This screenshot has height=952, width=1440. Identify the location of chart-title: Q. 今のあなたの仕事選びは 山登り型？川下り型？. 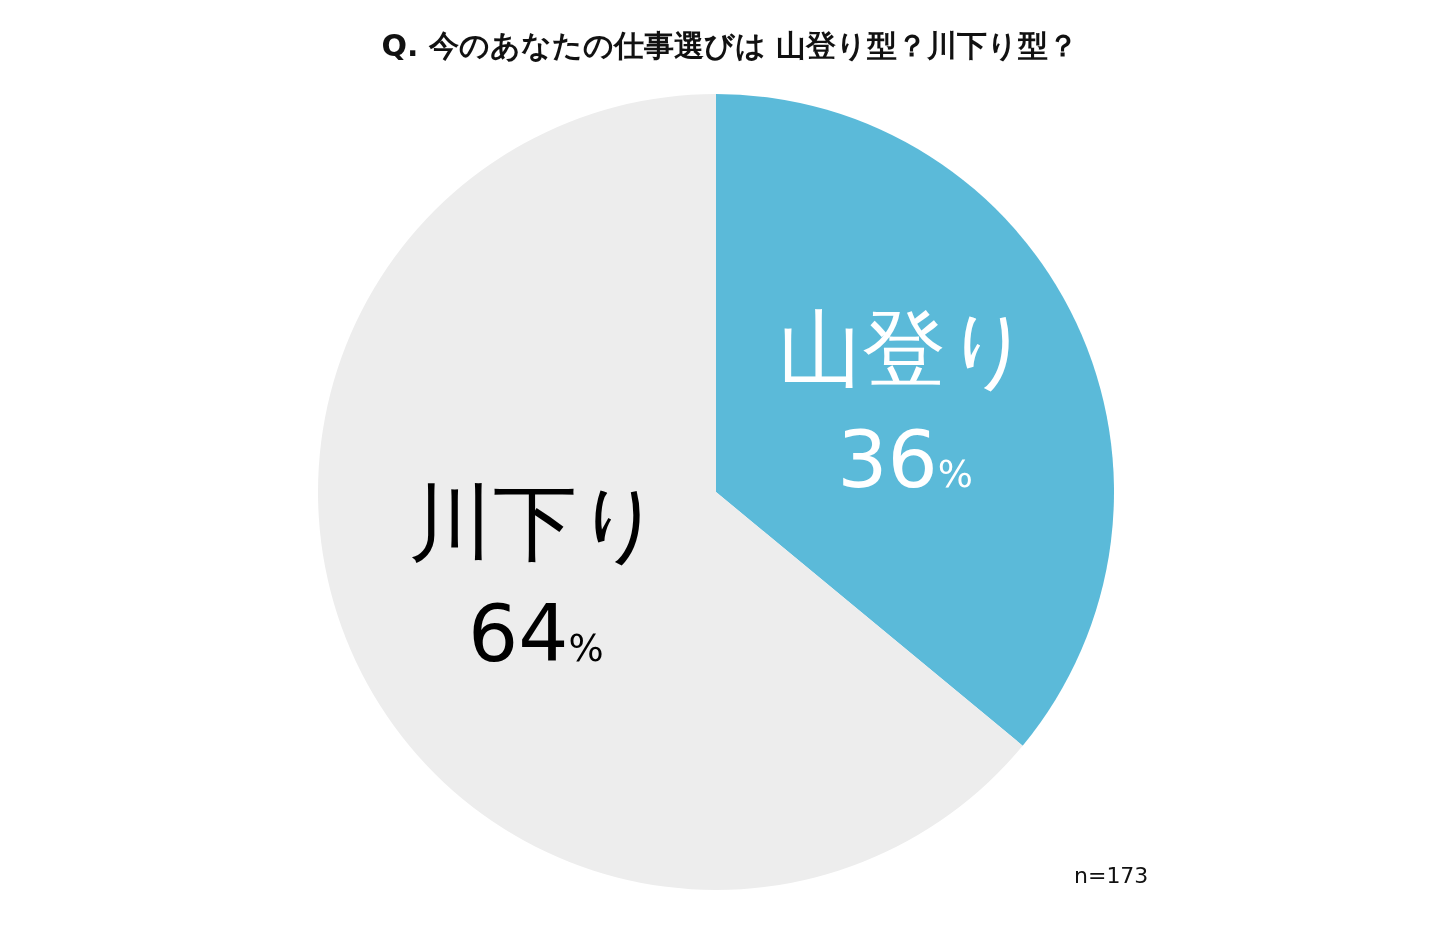
(730, 45).